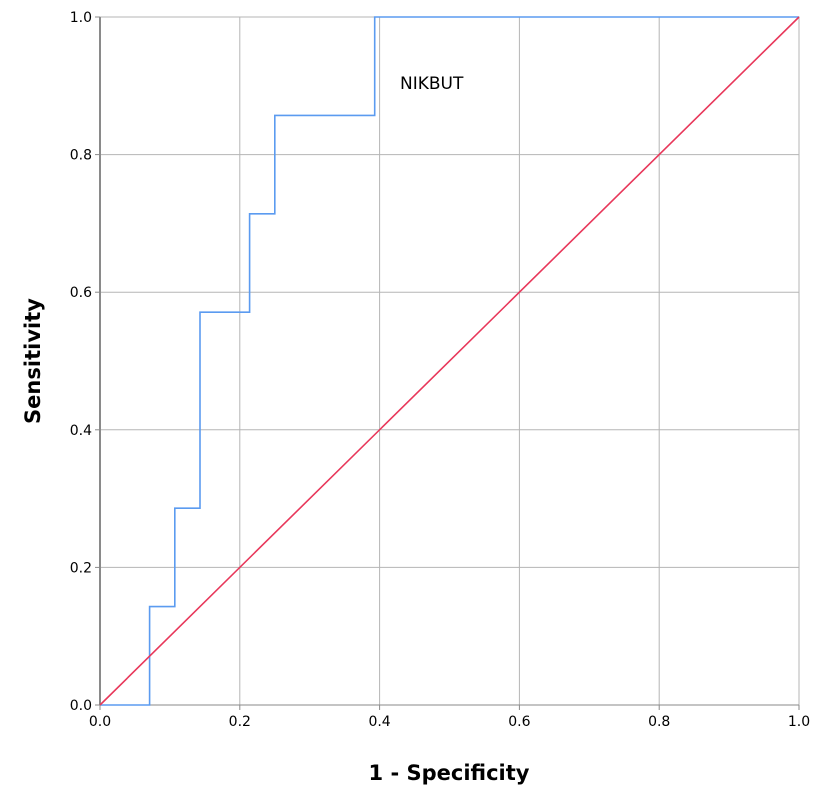 Image resolution: width=817 pixels, height=791 pixels. I want to click on y-tick-label: 0.4, so click(81, 431).